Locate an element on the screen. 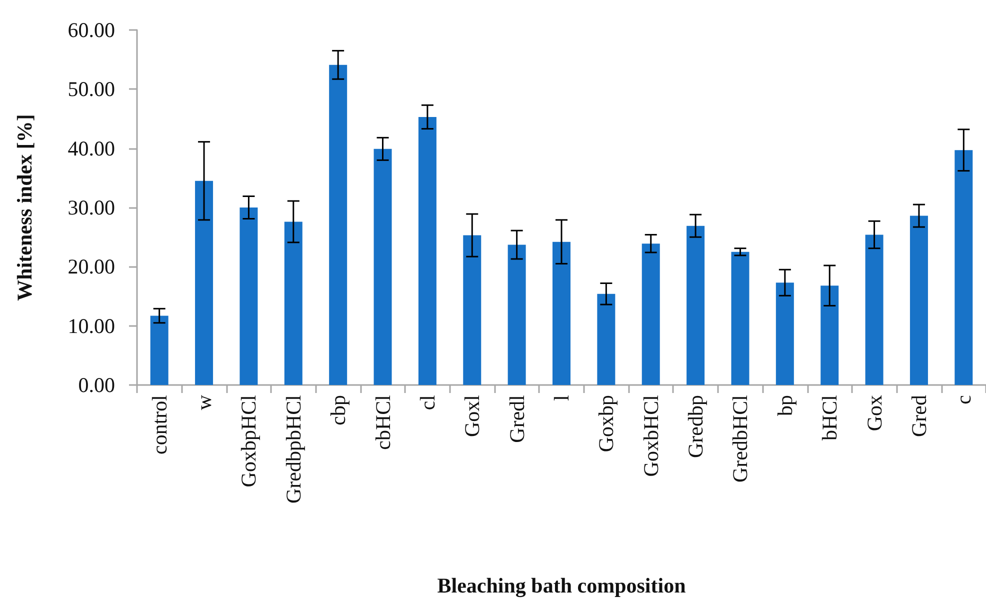 This screenshot has height=601, width=986. y-tick-label: 30.00 is located at coordinates (91, 208).